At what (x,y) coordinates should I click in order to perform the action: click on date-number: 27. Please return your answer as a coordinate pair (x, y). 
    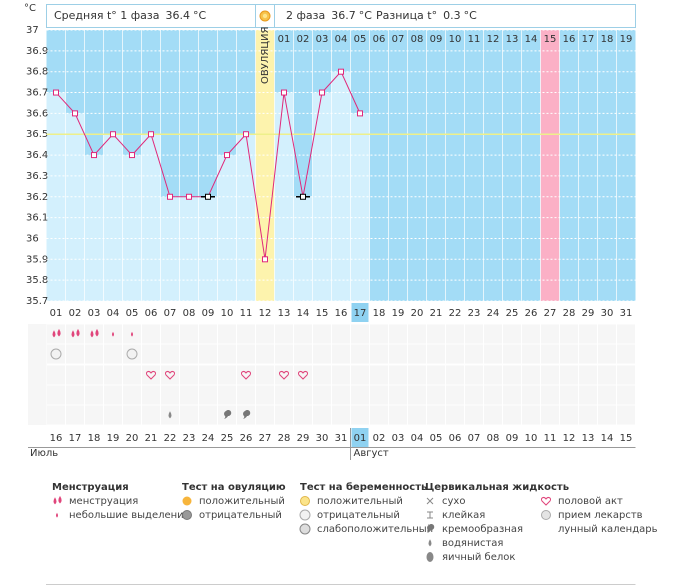
    Looking at the image, I should click on (265, 438).